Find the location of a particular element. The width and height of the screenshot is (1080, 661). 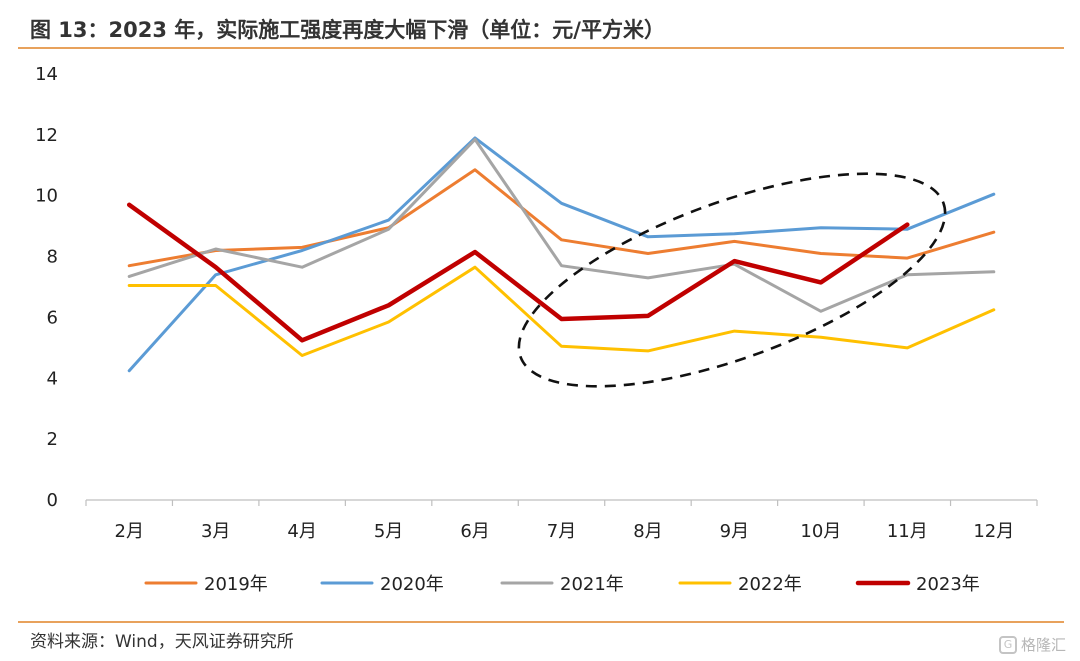

x-tick-label: 11月 is located at coordinates (907, 531).